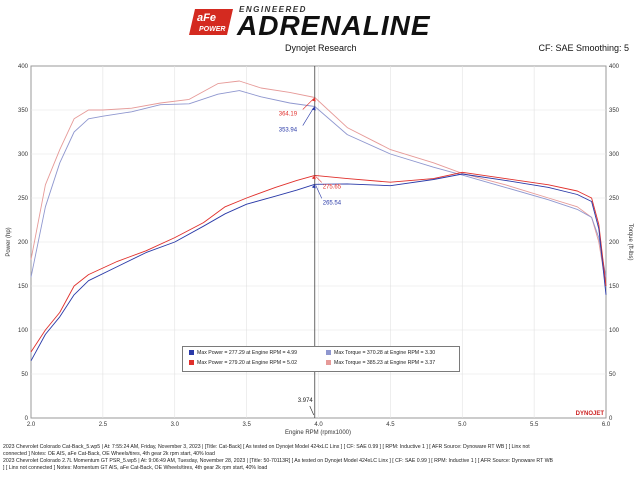 This screenshot has width=640, height=480. Describe the element at coordinates (24, 375) in the screenshot. I see `y-tick-label-left: 50` at that location.